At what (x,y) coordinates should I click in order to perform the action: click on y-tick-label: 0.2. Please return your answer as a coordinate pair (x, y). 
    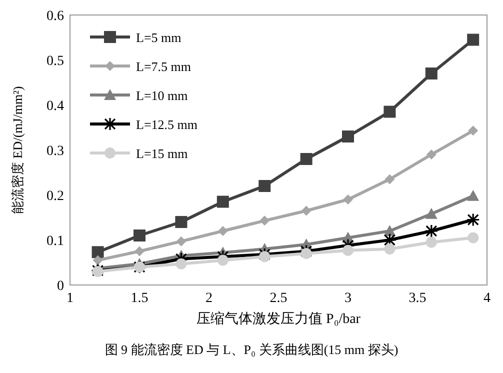
    Looking at the image, I should click on (55, 196).